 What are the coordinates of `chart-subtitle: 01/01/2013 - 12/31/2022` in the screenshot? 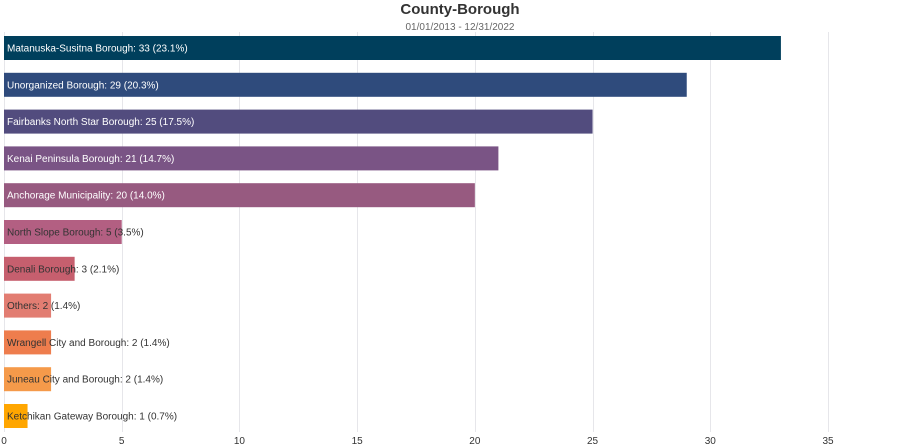 It's located at (460, 27).